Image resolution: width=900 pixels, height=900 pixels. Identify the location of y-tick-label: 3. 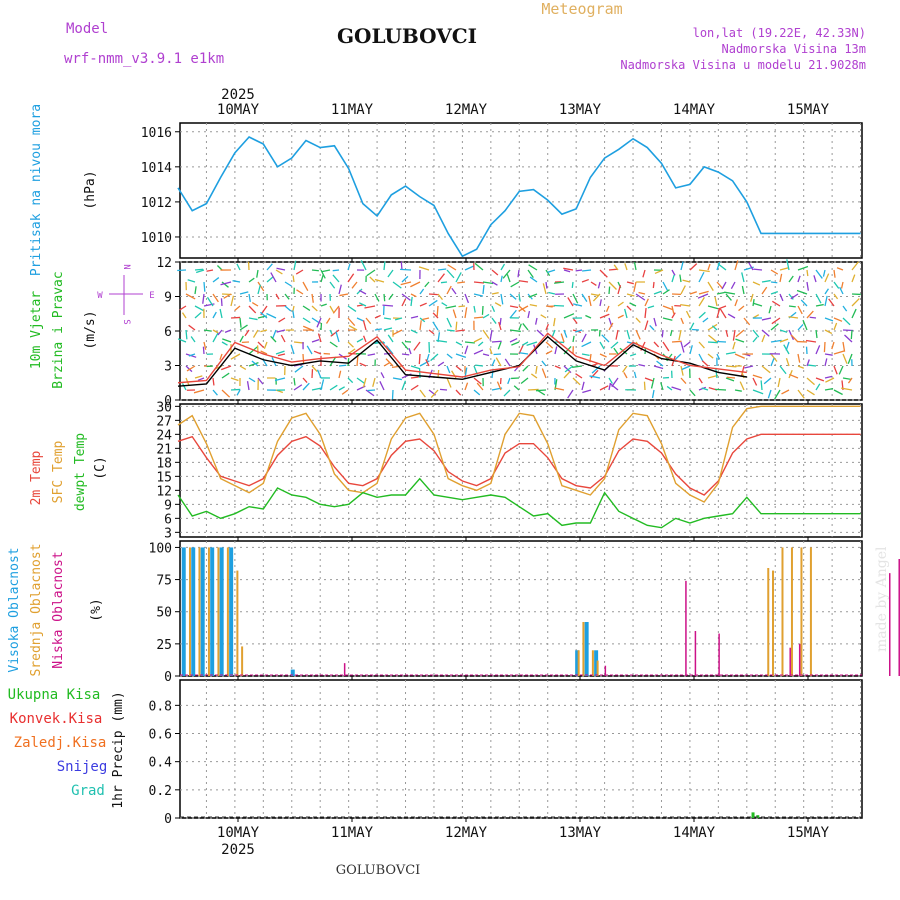
(168, 533).